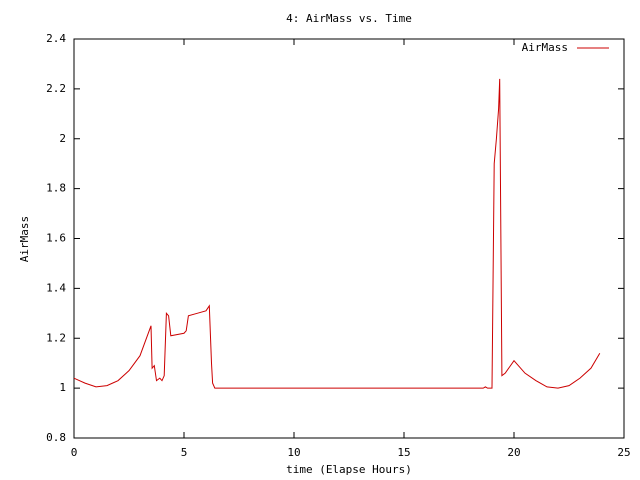  Describe the element at coordinates (513, 452) in the screenshot. I see `x-tick-label: 20` at that location.